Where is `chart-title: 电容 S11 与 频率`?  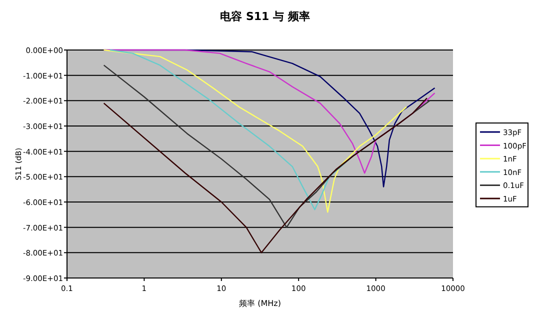
chart-title: 电容 S11 与 频率 is located at coordinates (265, 16).